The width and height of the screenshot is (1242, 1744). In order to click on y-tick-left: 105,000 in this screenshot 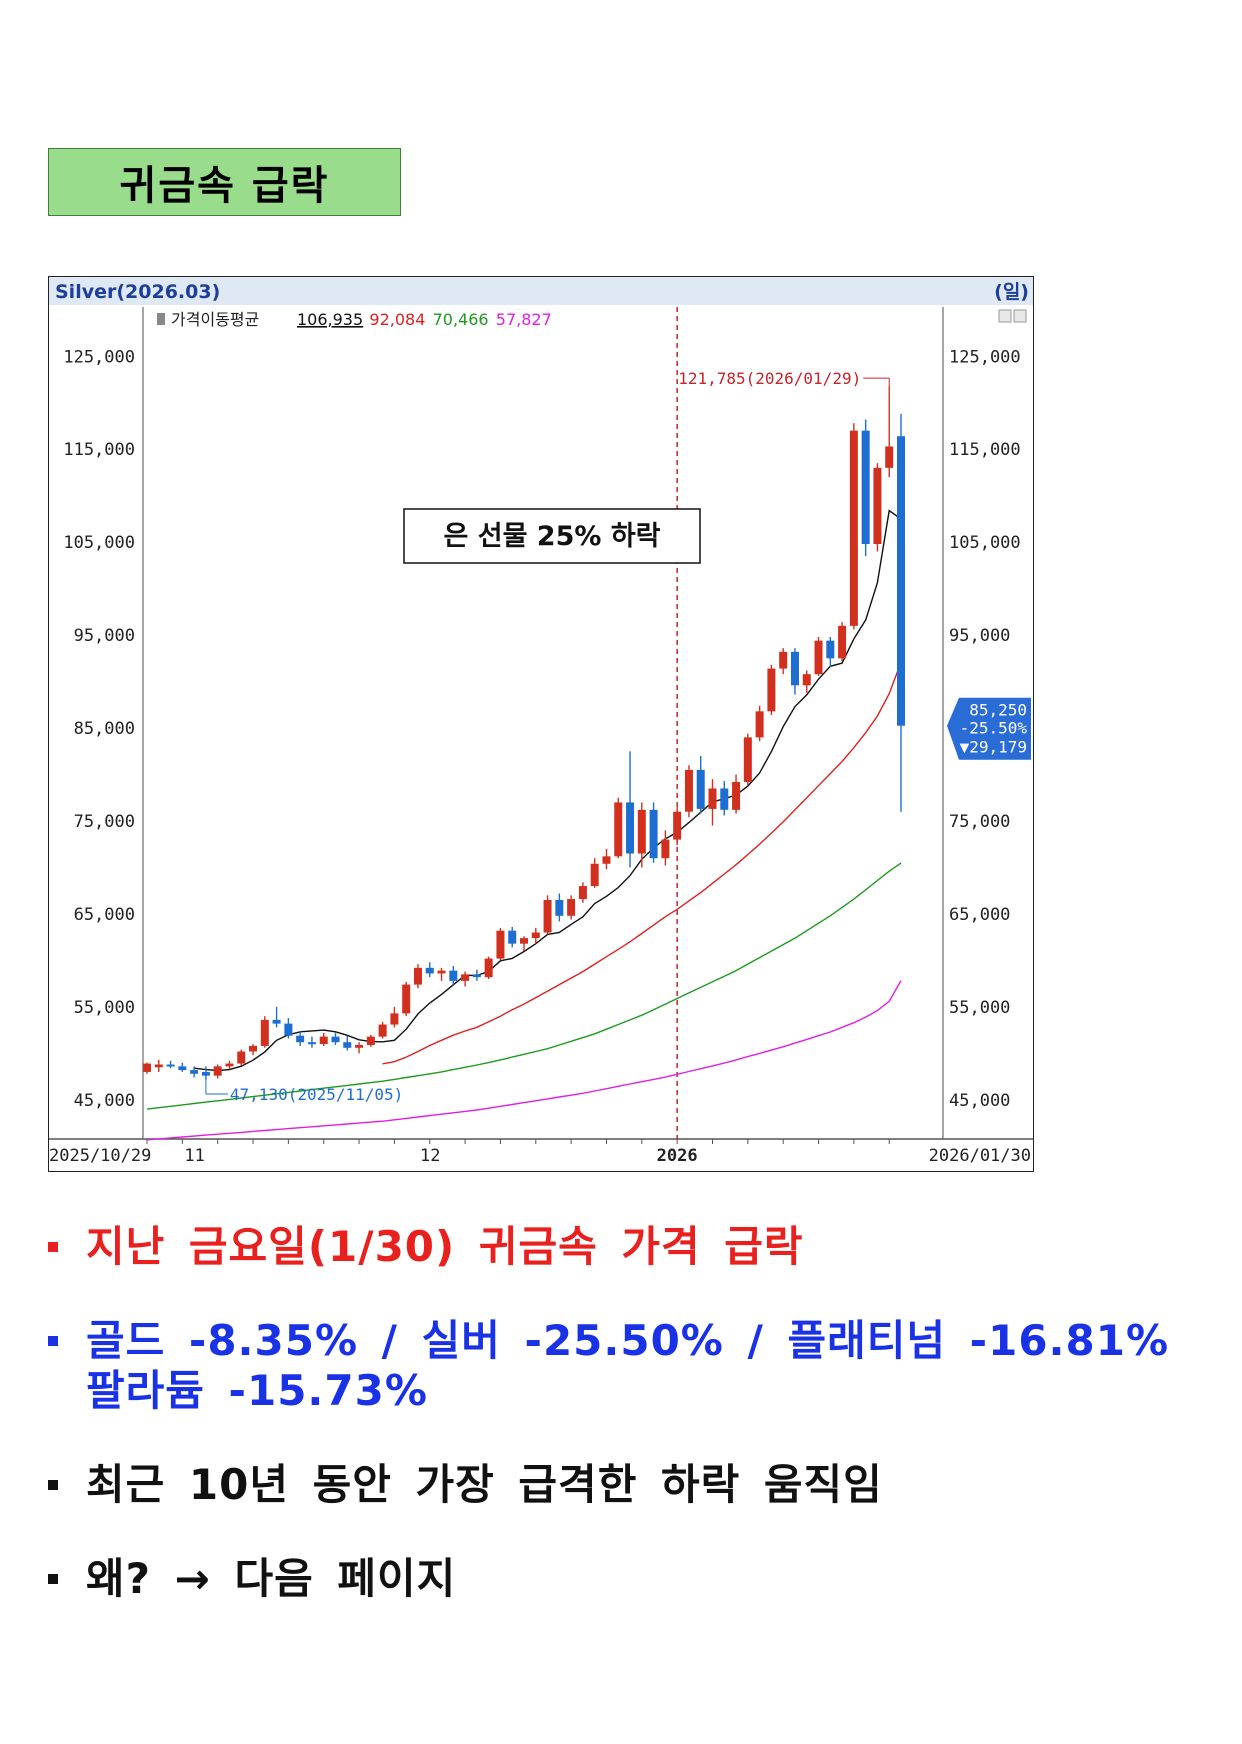, I will do `click(99, 543)`.